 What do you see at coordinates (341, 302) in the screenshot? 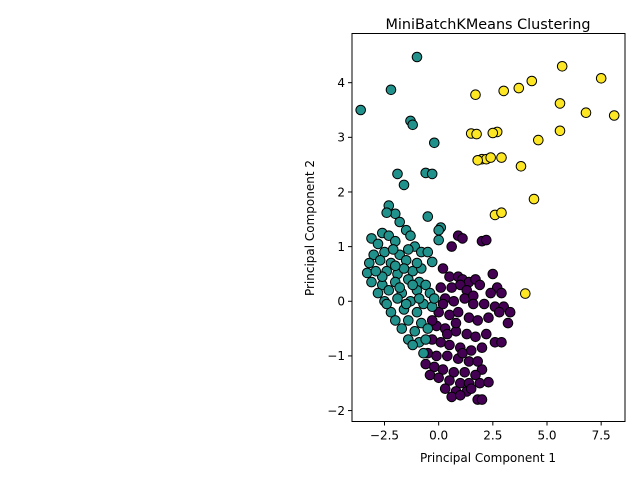
I see `y-tick-label: 0` at bounding box center [341, 302].